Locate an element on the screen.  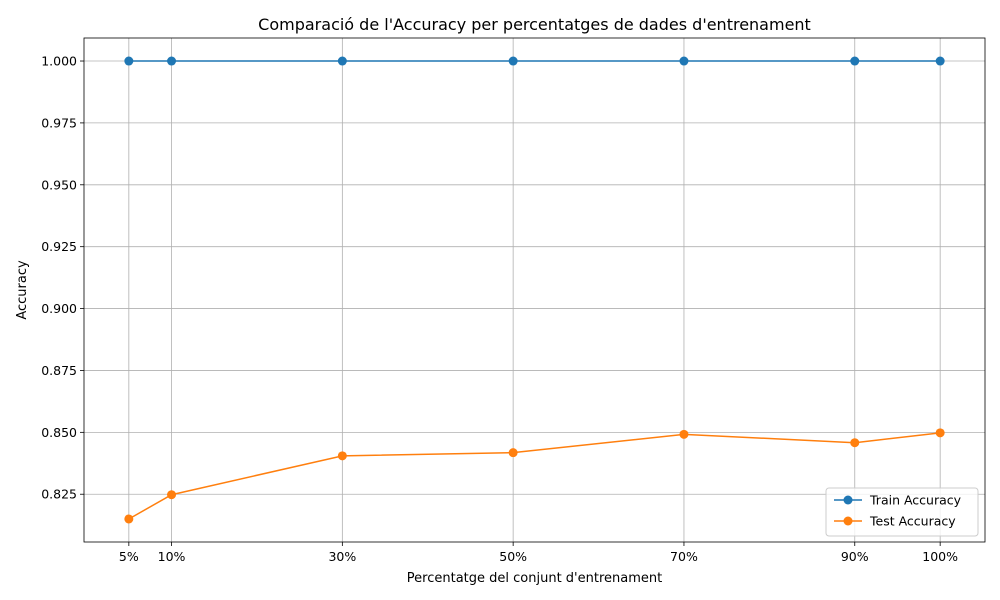
x-tick-label: 90% is located at coordinates (855, 556).